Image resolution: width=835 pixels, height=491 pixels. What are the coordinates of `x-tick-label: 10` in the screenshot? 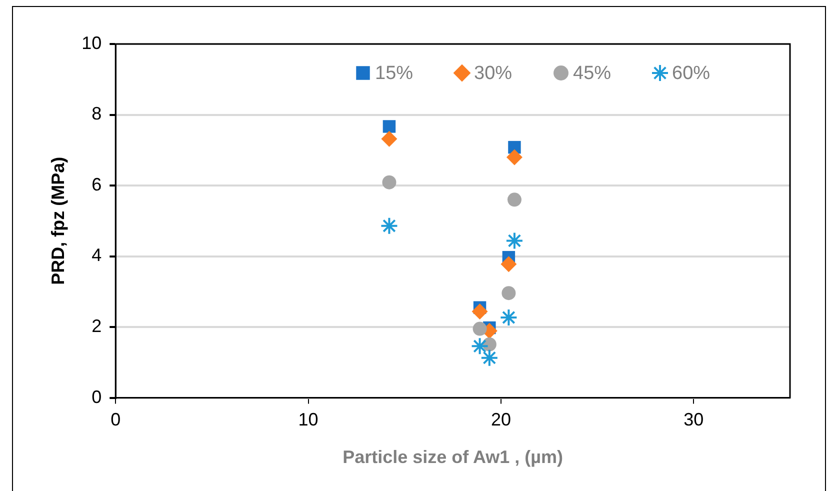 It's located at (308, 420).